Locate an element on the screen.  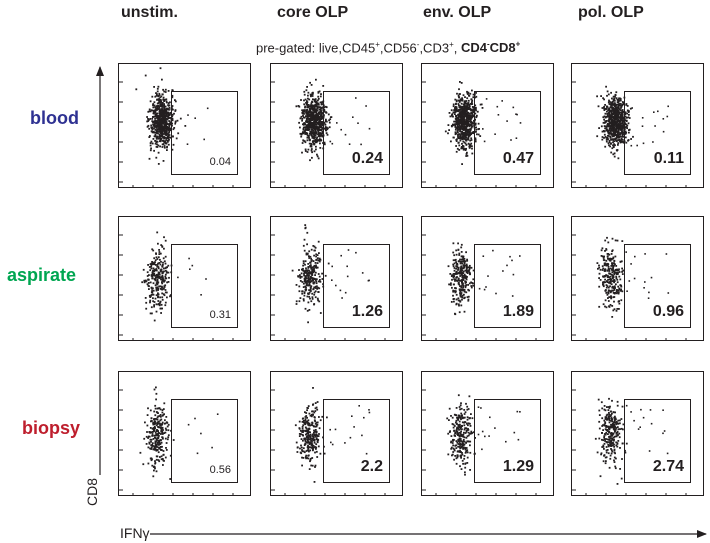
gate-percentage: 0.47 is located at coordinates (518, 158).